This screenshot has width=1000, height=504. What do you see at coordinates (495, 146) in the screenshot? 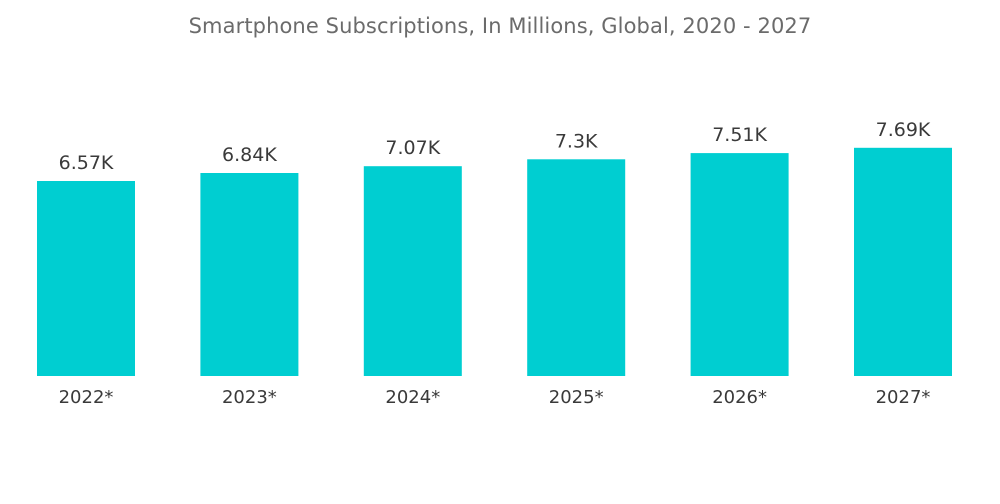
I see `value-labels-layer: 6.57K 6.84K 7.07K 7.3K 7.51K 7.69K` at bounding box center [495, 146].